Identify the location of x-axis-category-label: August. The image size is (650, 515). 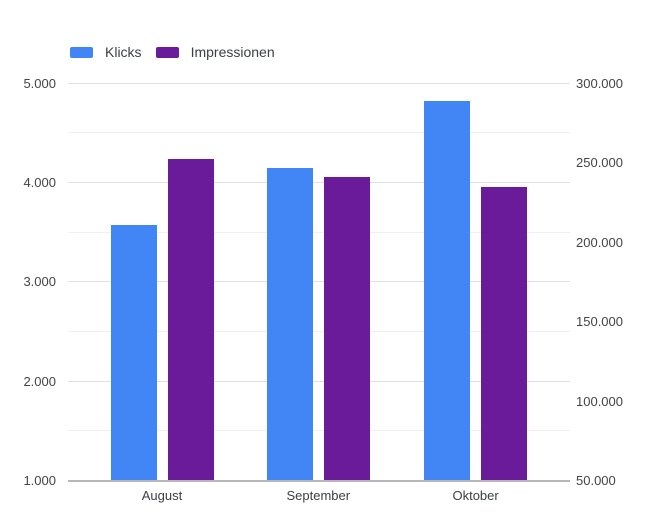
(162, 495).